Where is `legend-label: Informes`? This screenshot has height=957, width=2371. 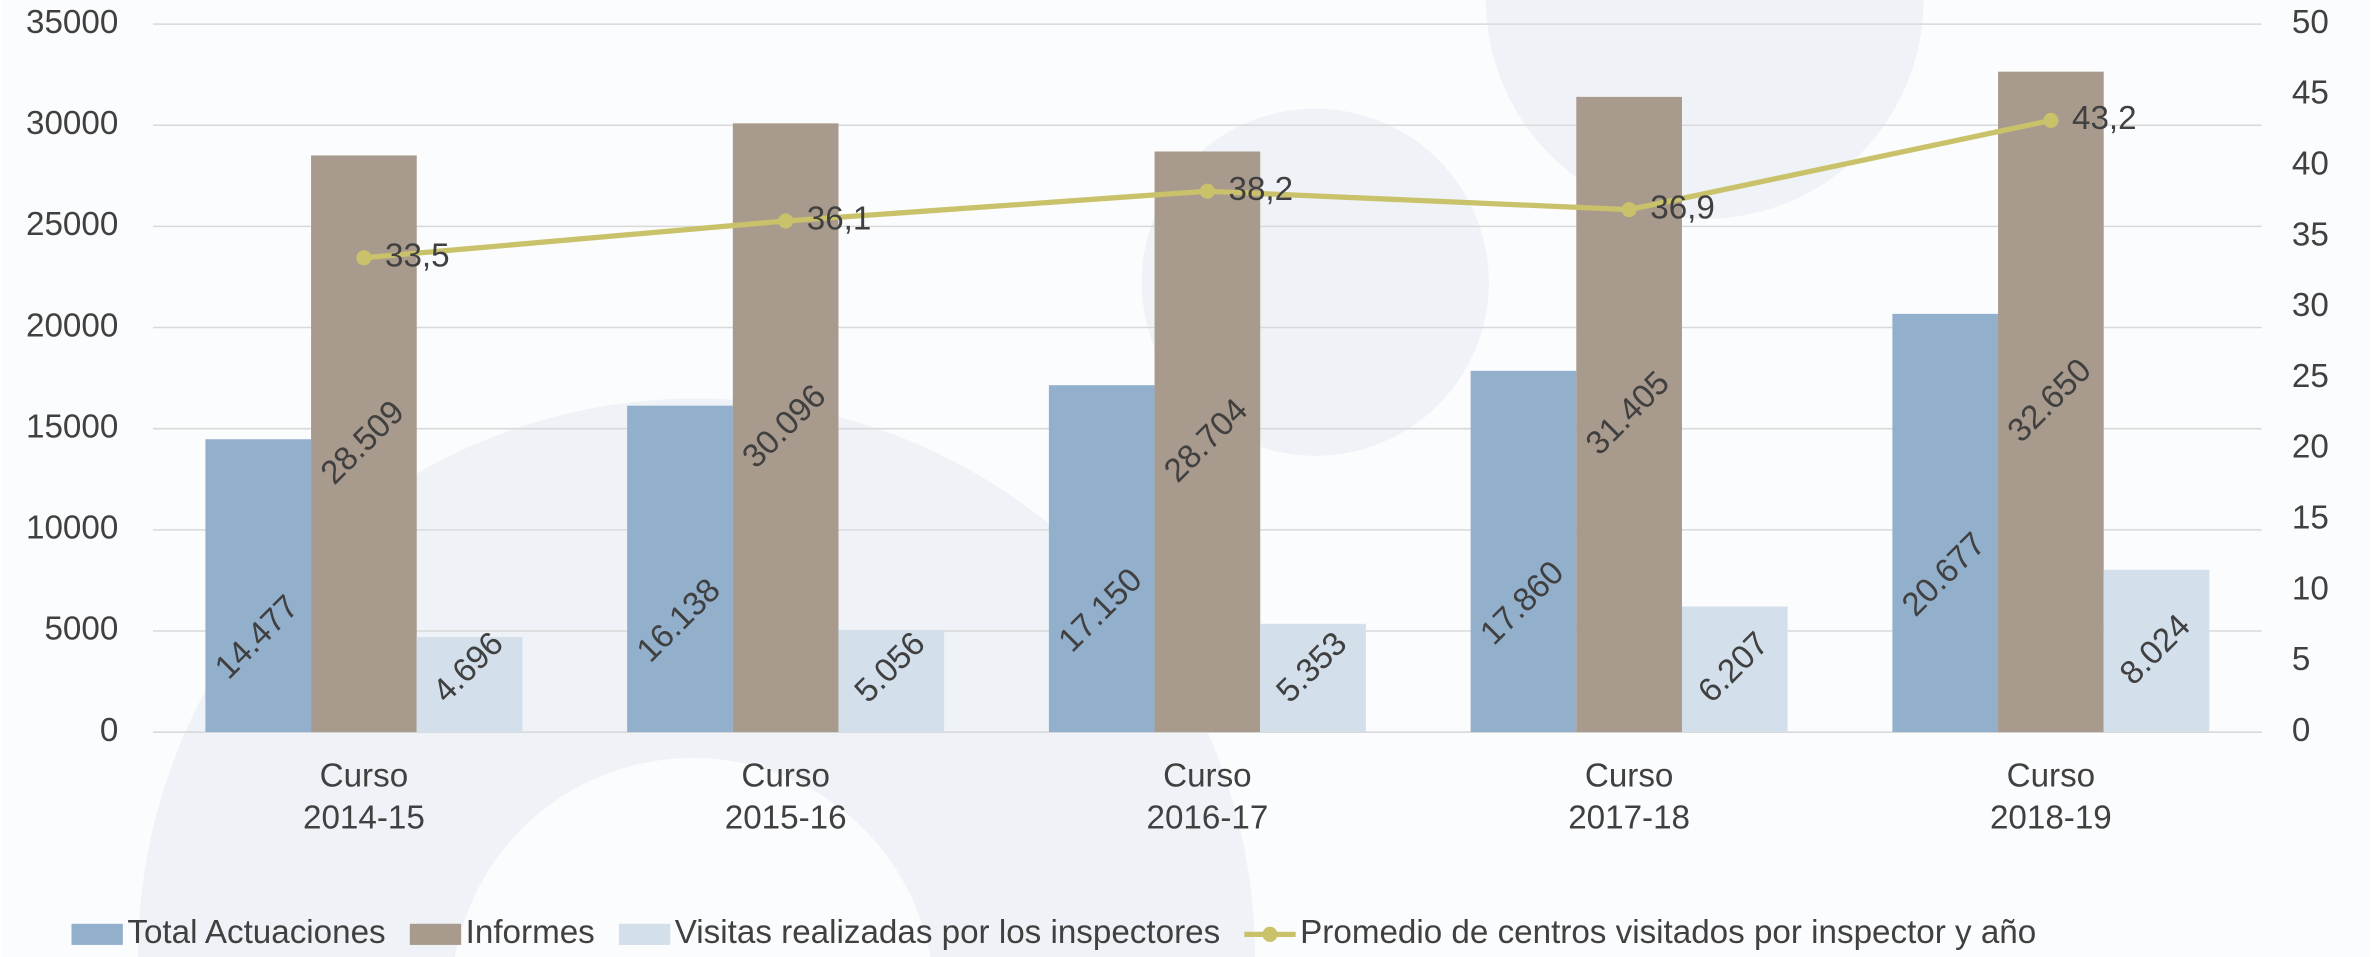
legend-label: Informes is located at coordinates (530, 932).